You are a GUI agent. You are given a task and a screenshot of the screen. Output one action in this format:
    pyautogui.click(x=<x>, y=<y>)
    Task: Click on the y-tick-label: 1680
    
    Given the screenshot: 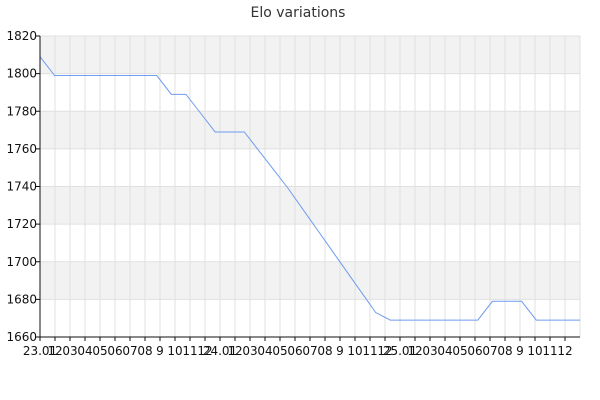 What is the action you would take?
    pyautogui.click(x=21, y=299)
    